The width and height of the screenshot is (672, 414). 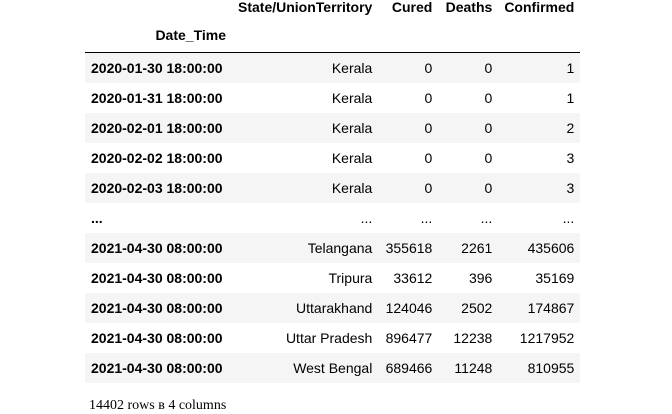 What do you see at coordinates (157, 188) in the screenshot?
I see `row-index: 2020-02-03 18:00:00` at bounding box center [157, 188].